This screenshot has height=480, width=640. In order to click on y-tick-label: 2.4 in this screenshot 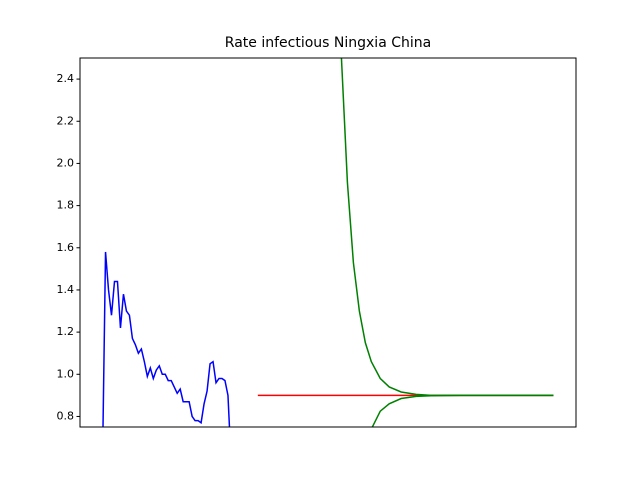, I will do `click(66, 78)`.